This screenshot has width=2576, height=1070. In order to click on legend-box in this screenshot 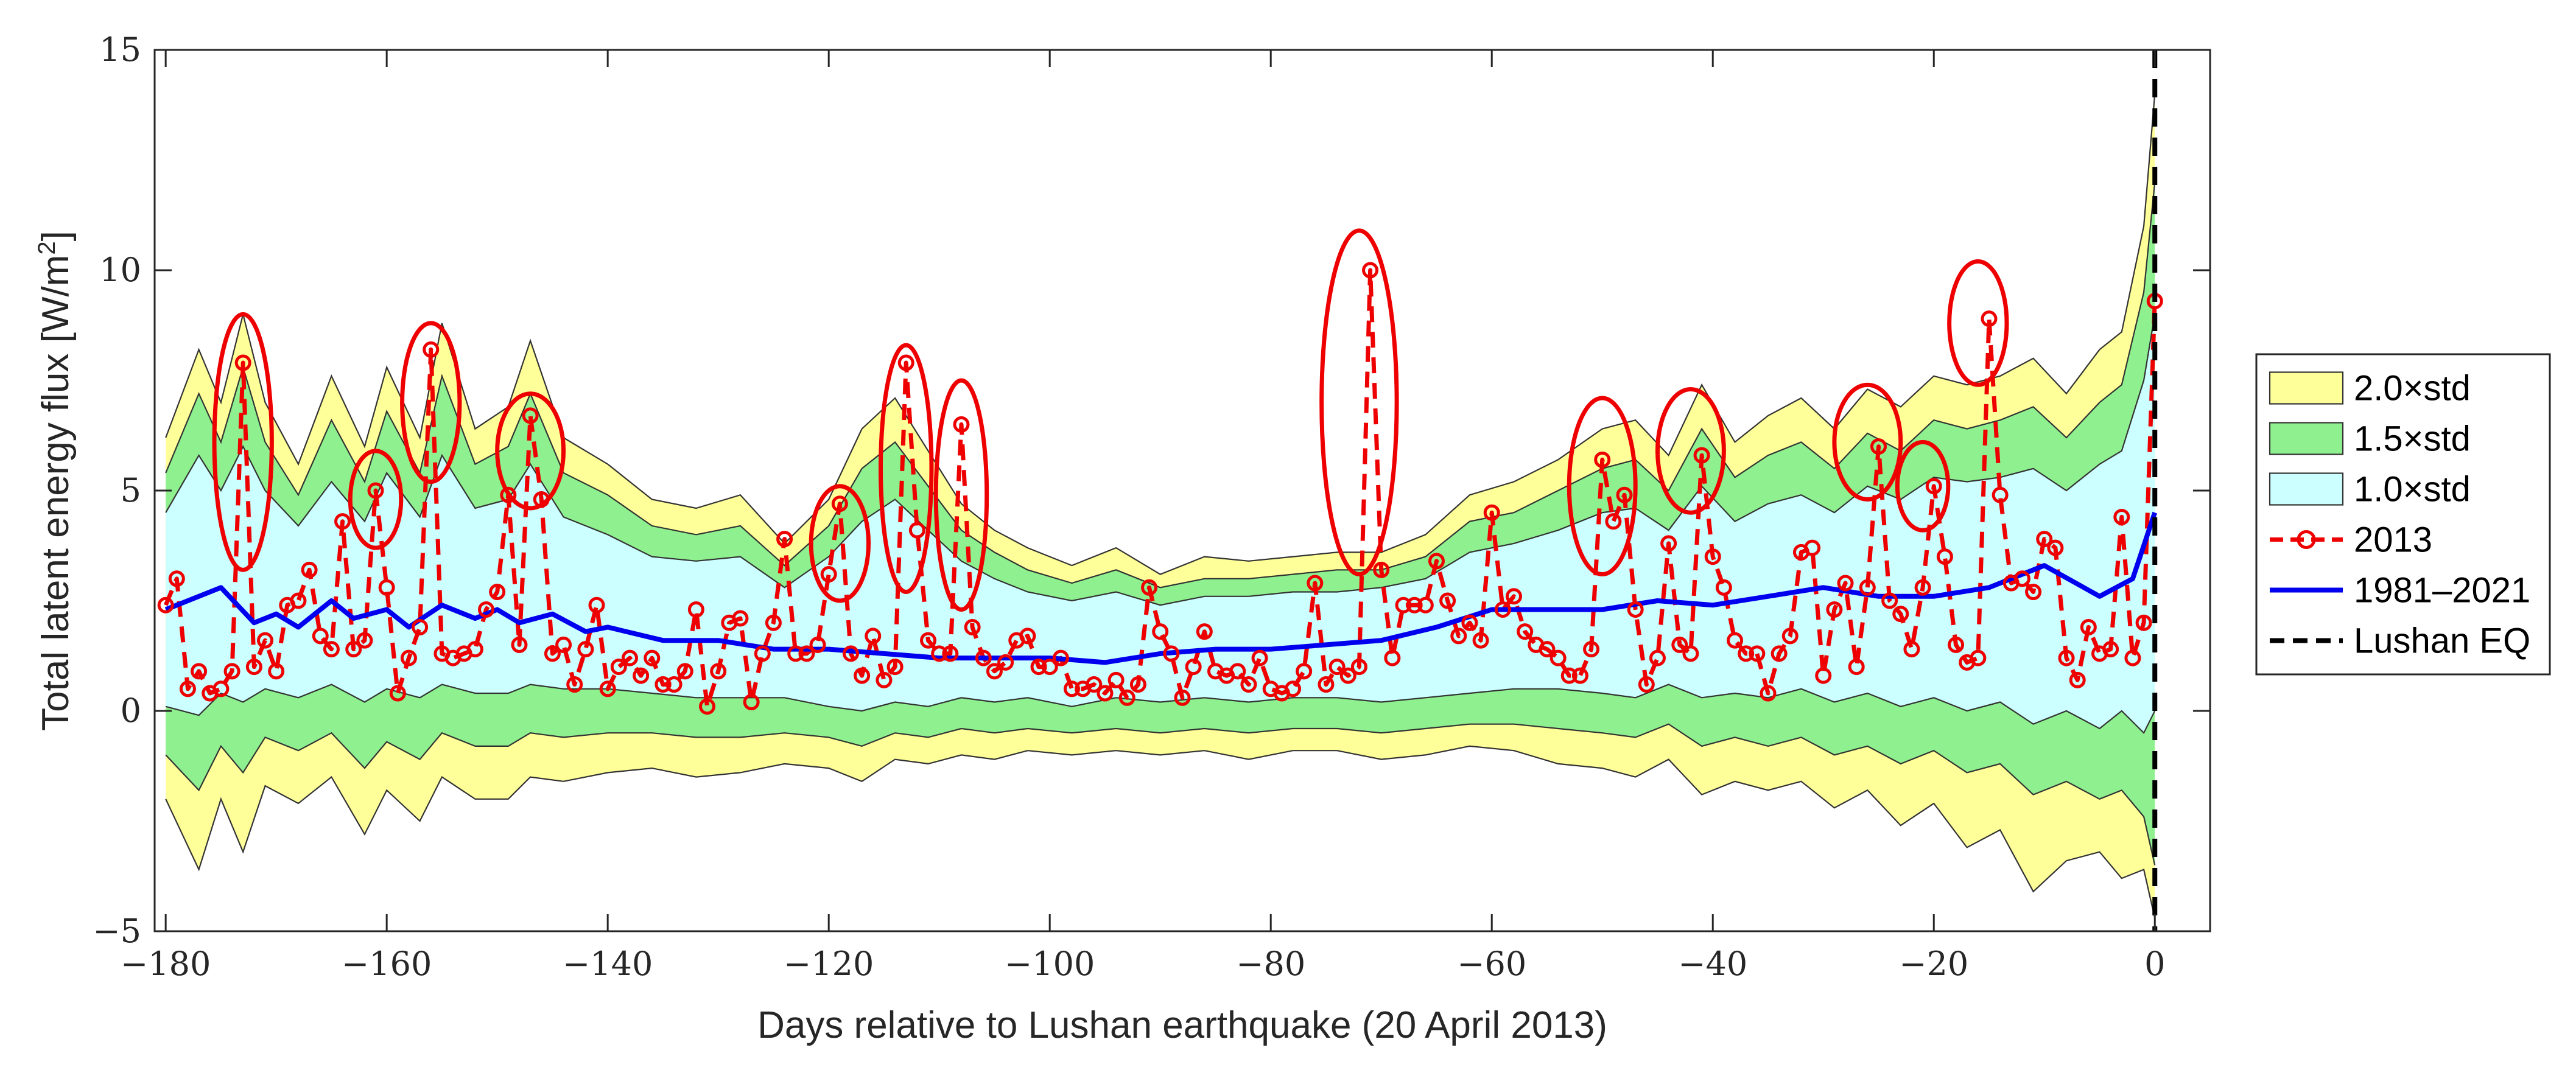, I will do `click(2403, 514)`.